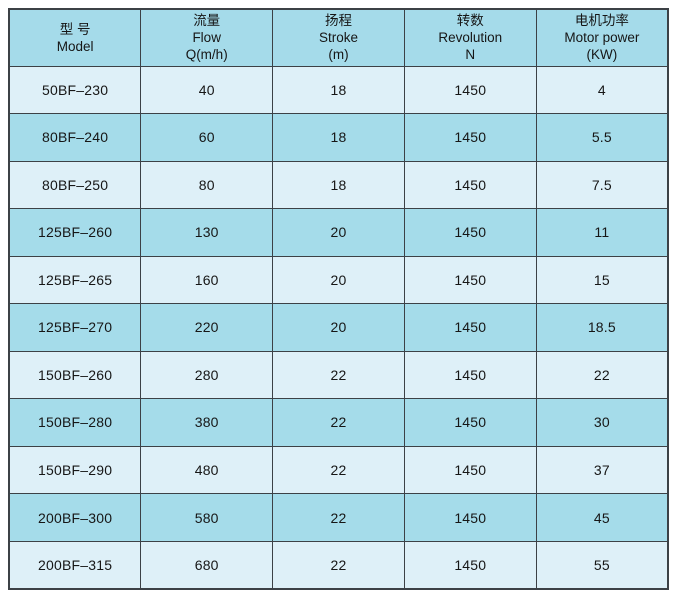 The width and height of the screenshot is (677, 598). I want to click on header-model-en: Model, so click(75, 46).